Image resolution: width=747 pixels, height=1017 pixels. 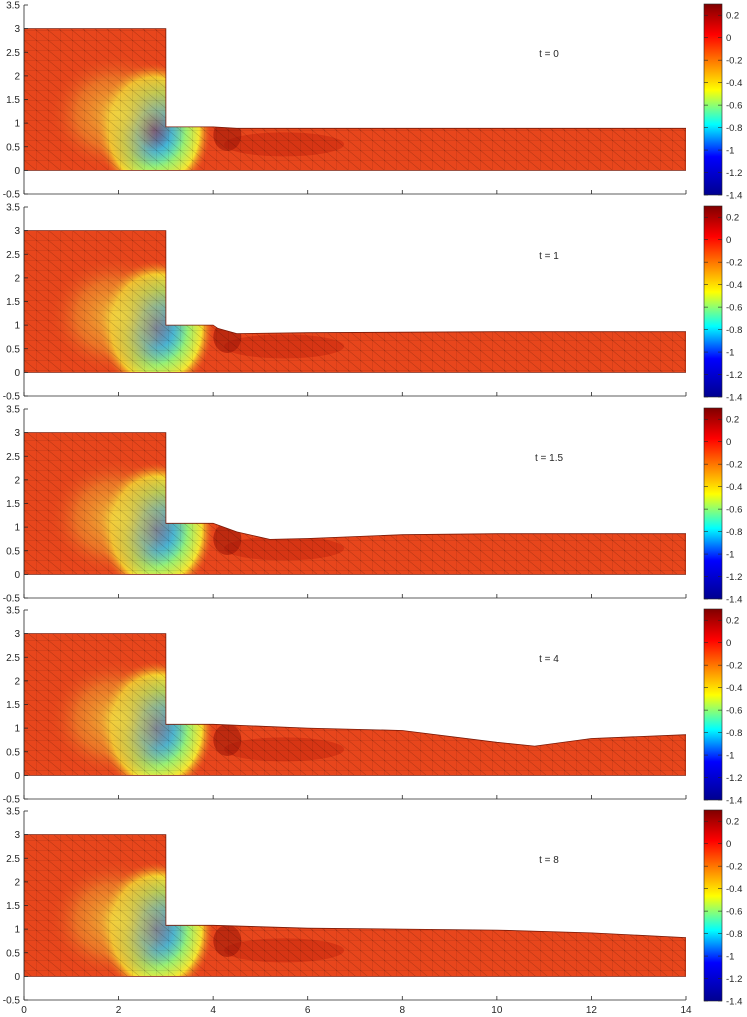 I want to click on time-label: t = 0, so click(x=549, y=54).